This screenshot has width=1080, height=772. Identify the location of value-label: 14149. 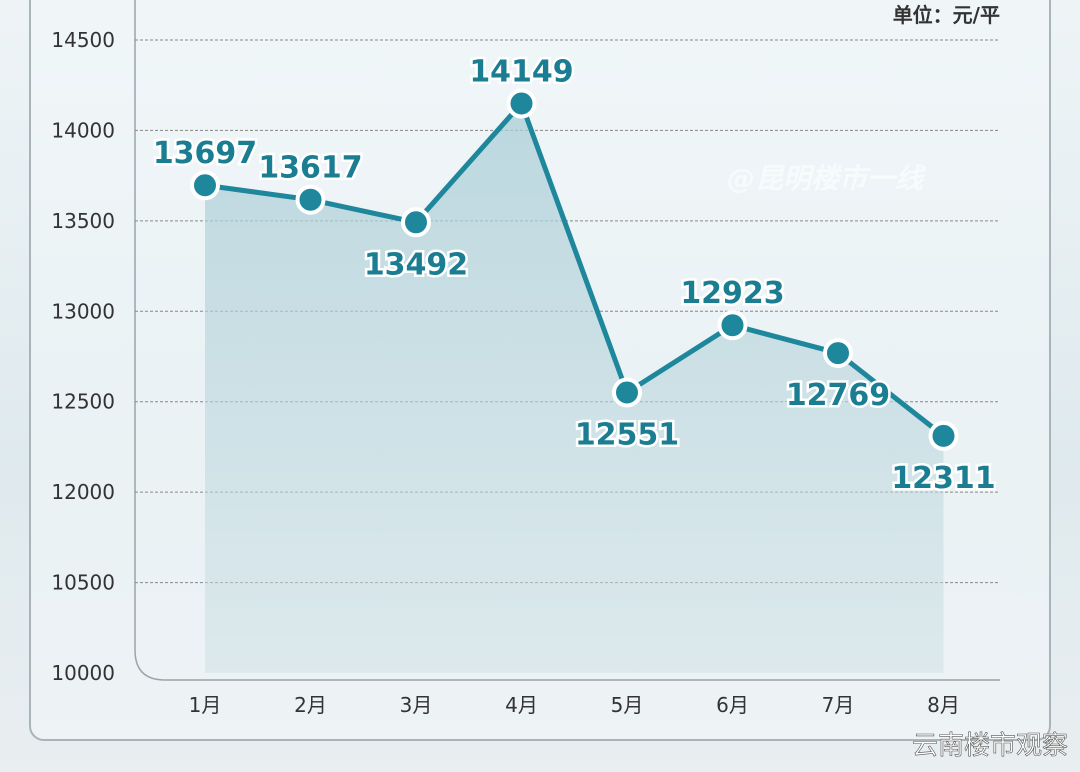
(521, 71).